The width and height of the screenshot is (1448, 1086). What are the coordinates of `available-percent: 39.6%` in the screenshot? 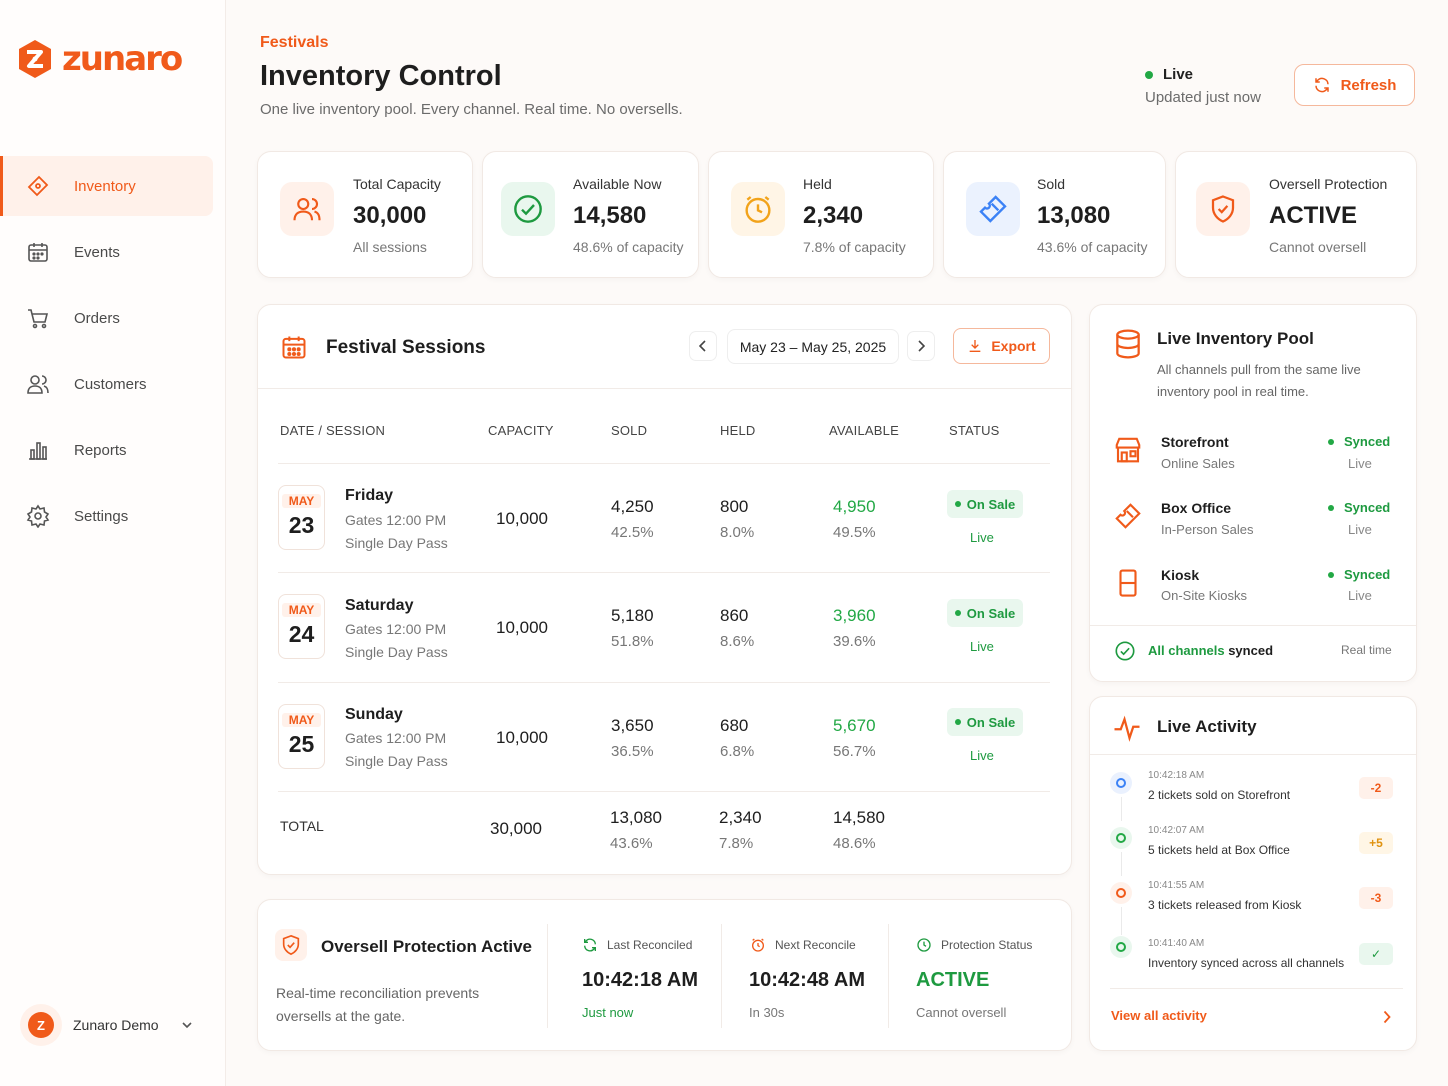 It's located at (854, 641).